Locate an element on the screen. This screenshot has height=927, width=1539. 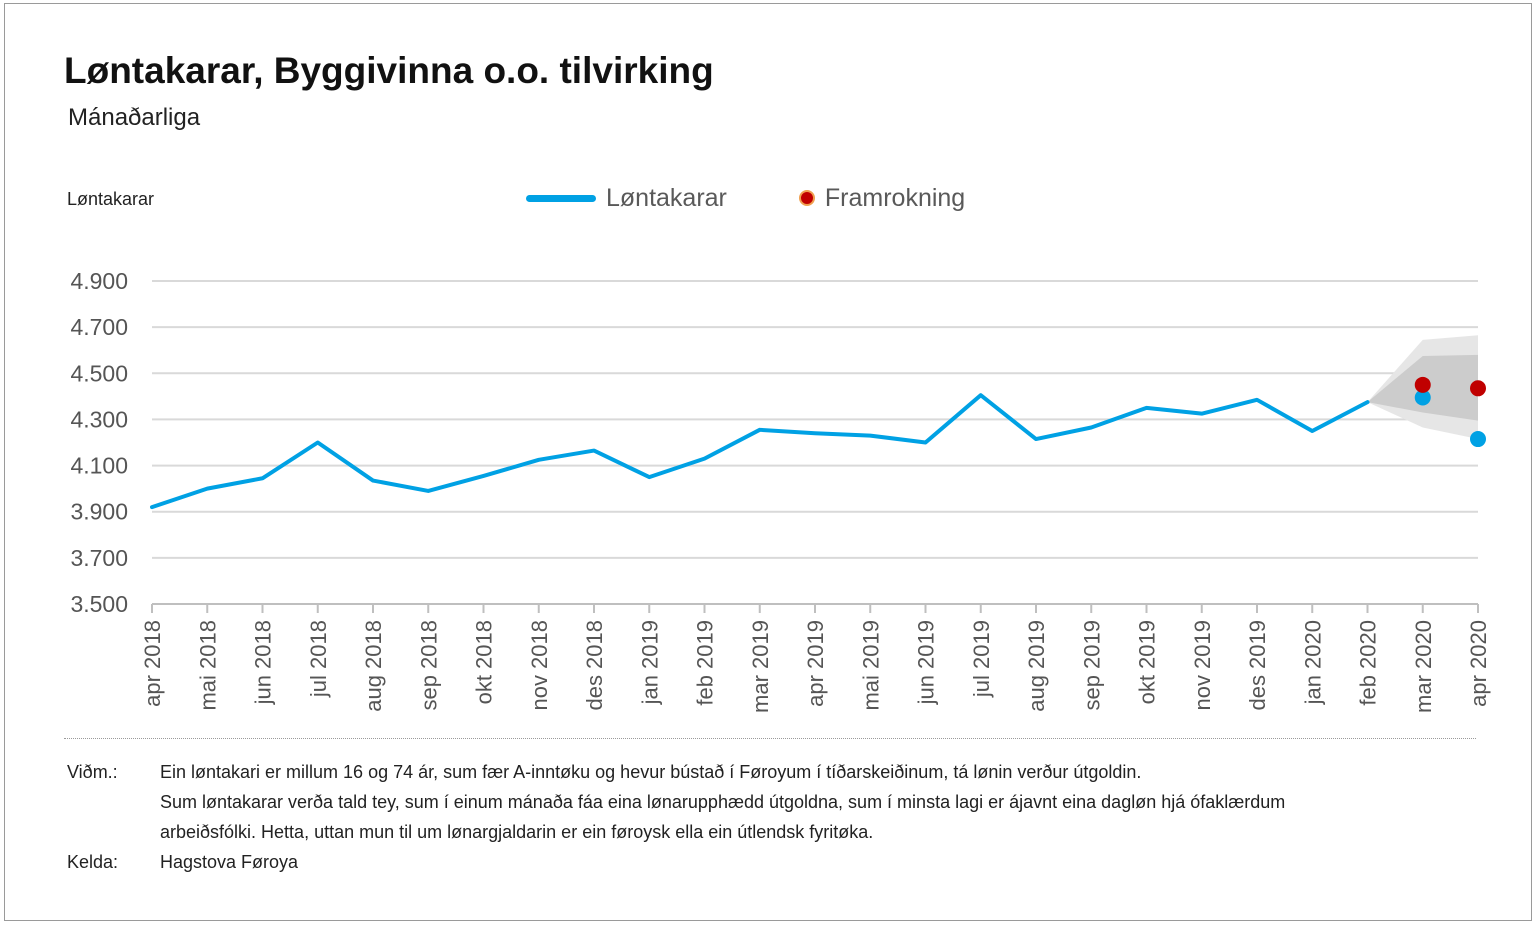
y-tick-label: 3.700 is located at coordinates (99, 558).